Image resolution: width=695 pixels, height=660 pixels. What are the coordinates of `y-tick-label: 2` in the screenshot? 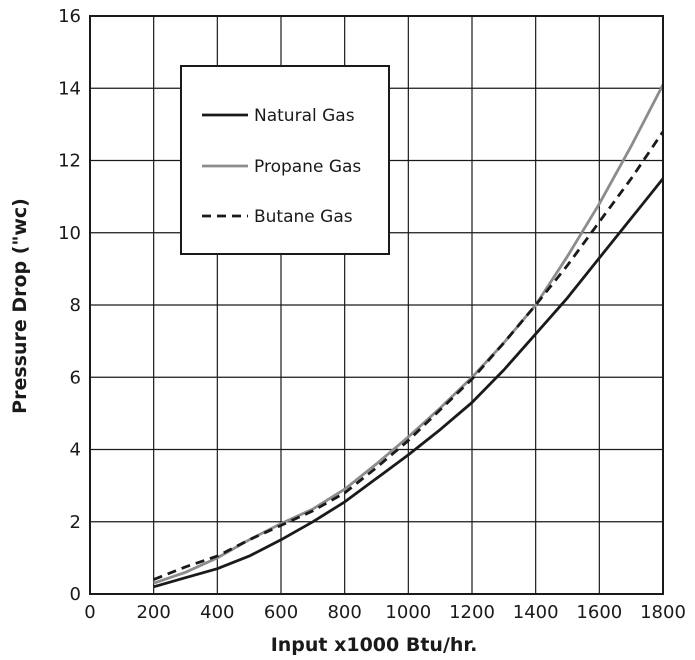 It's located at (75, 522).